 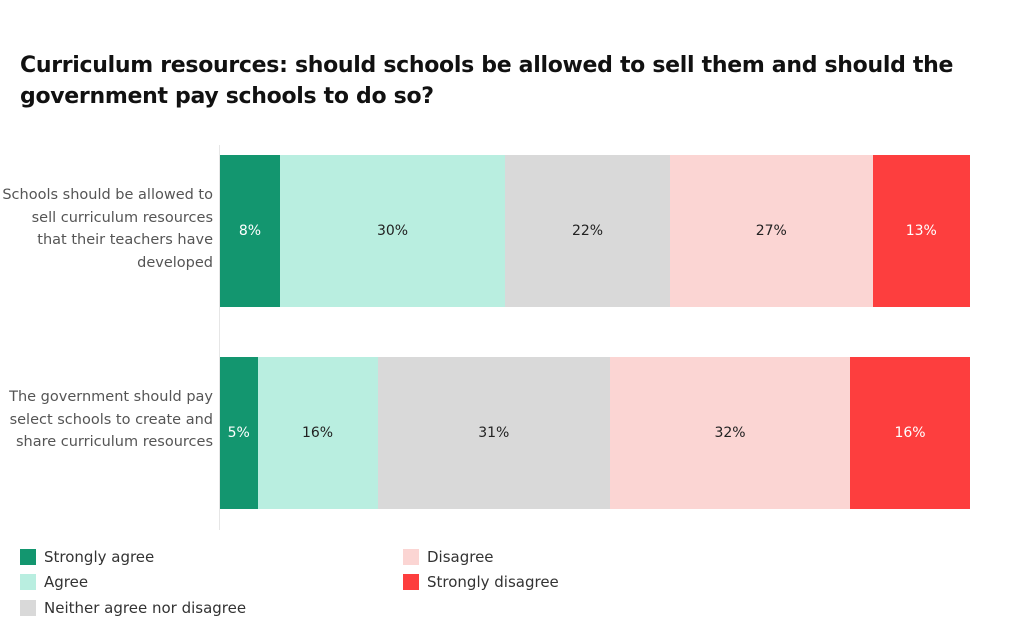 I want to click on bar-segment-0-1: 30%, so click(x=392, y=231).